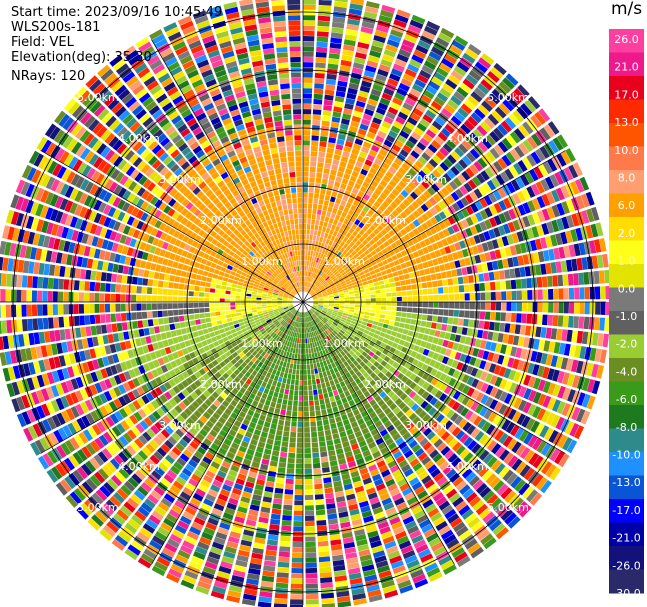 The height and width of the screenshot is (607, 647). What do you see at coordinates (583, 352) in the screenshot?
I see `gate-1933` at bounding box center [583, 352].